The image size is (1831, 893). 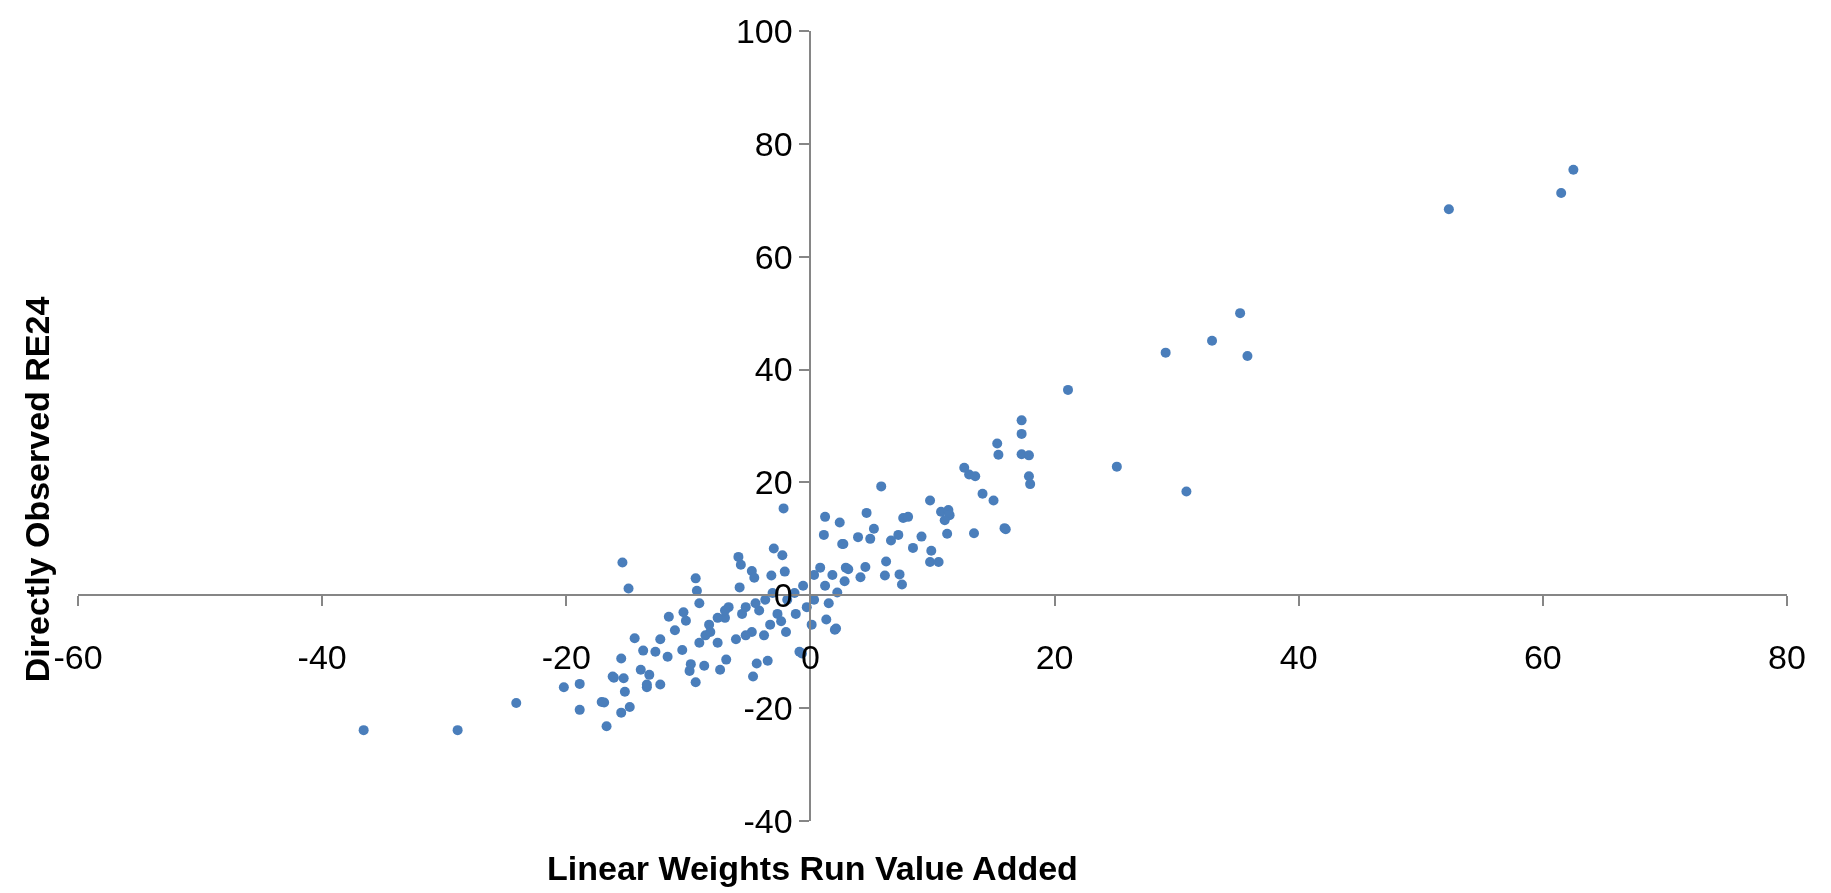 What do you see at coordinates (78, 657) in the screenshot?
I see `x-tick-label: -60` at bounding box center [78, 657].